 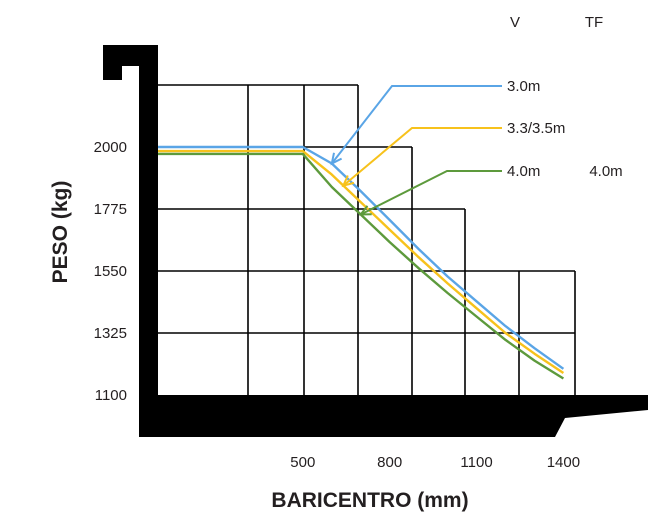 I want to click on y-tick-label: 1775, so click(x=110, y=209).